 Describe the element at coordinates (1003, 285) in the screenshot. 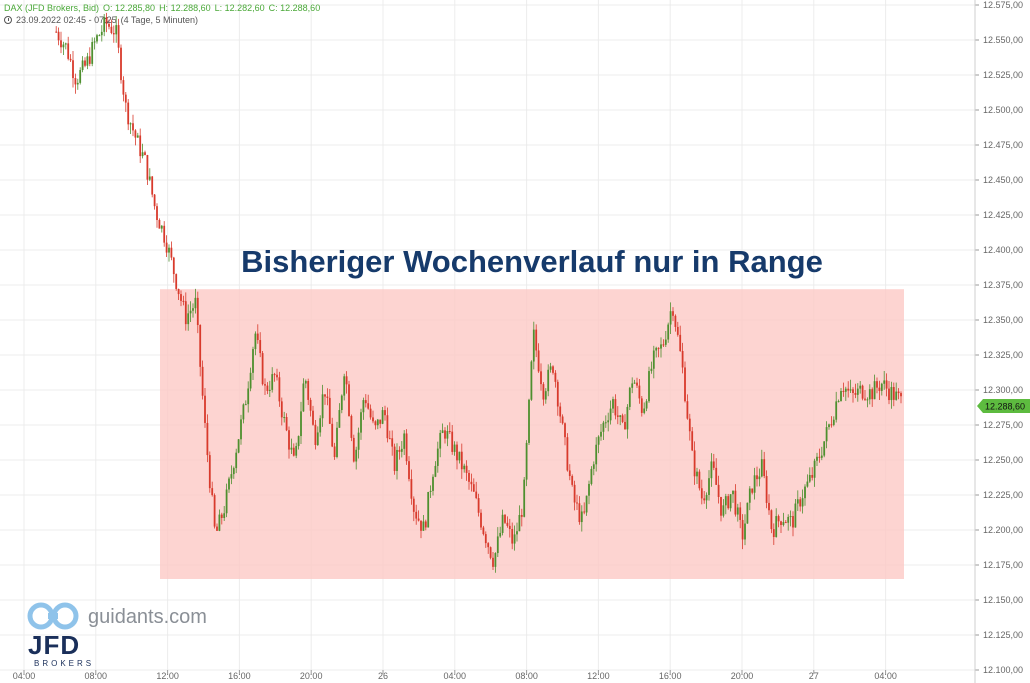

I see `y-tick-label: 12.375,00` at that location.